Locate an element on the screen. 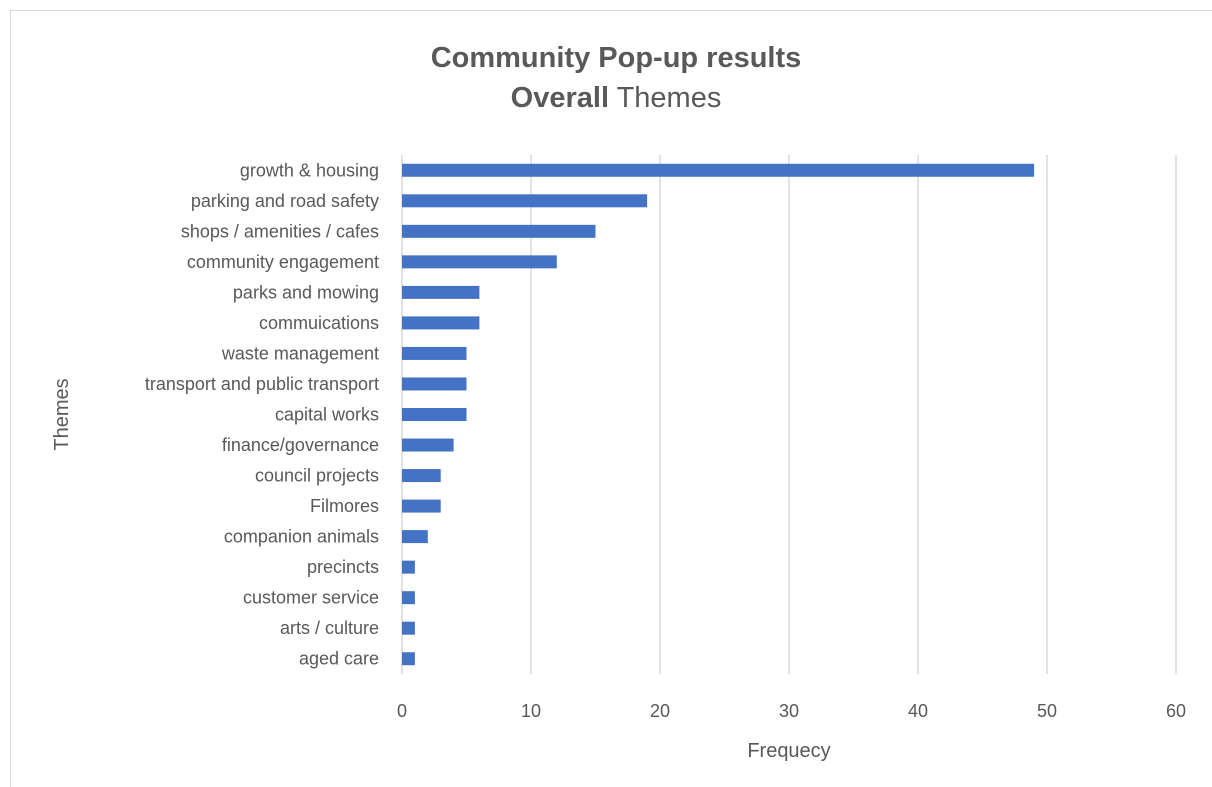 The height and width of the screenshot is (787, 1212). x-tick-label: 0 is located at coordinates (402, 711).